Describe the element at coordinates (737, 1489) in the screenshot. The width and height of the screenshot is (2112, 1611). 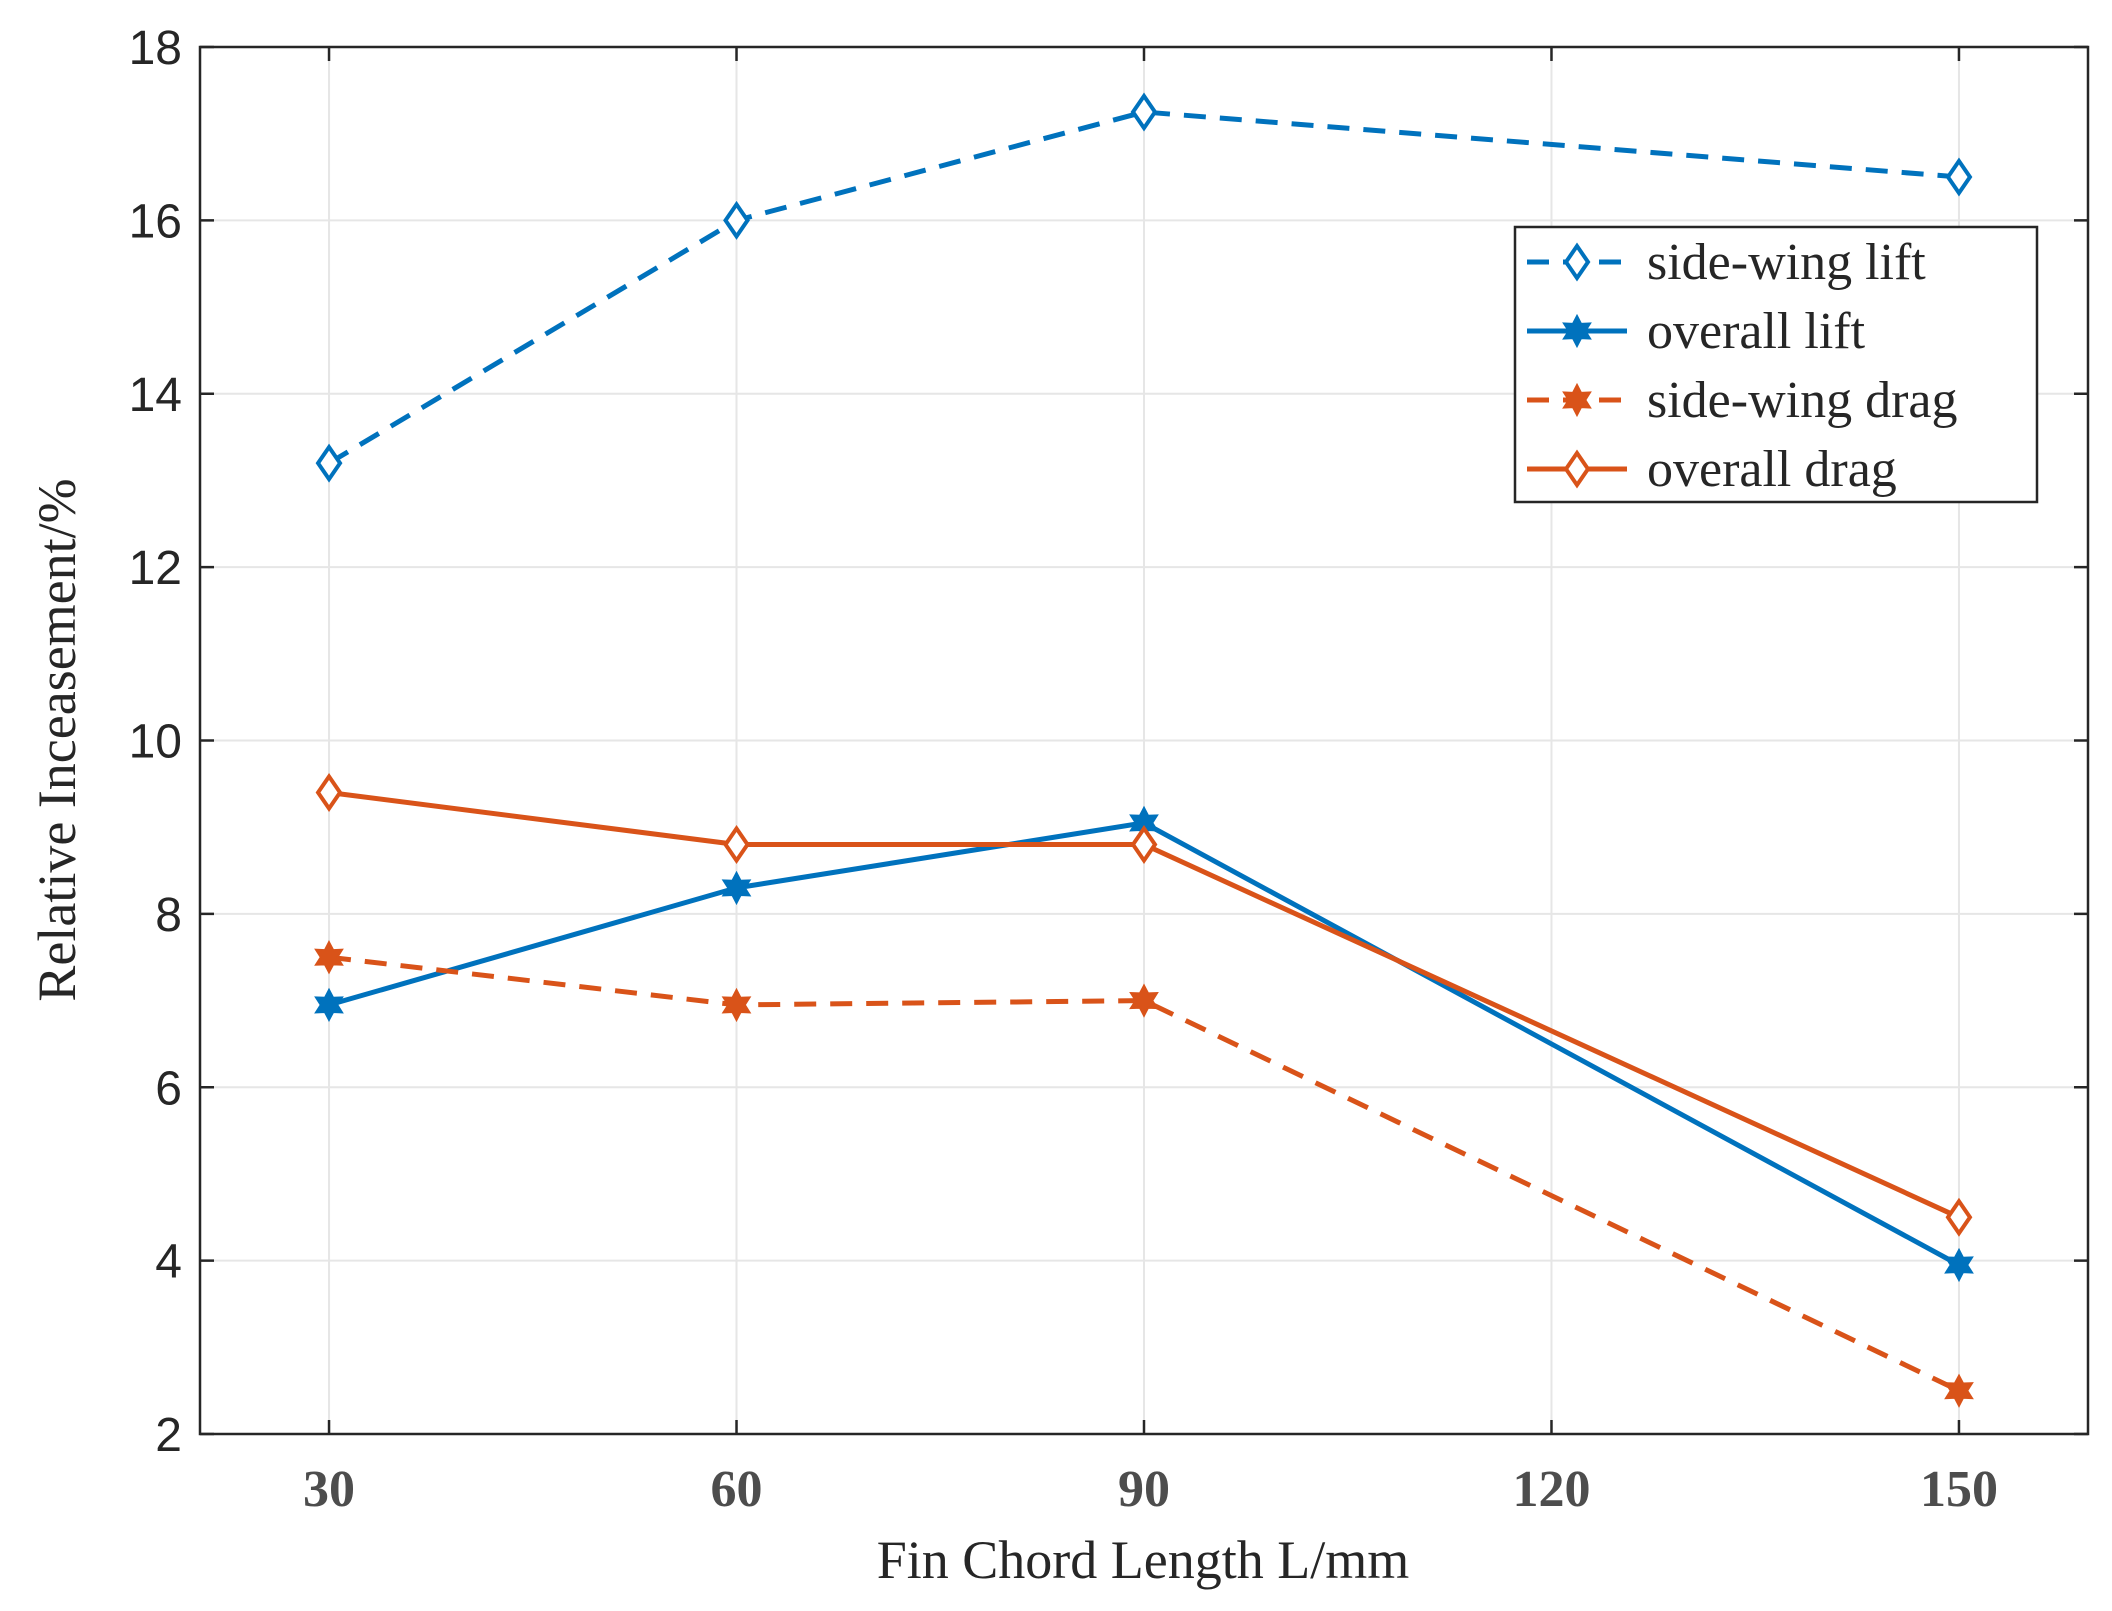
I see `x-tick-label: 60` at that location.